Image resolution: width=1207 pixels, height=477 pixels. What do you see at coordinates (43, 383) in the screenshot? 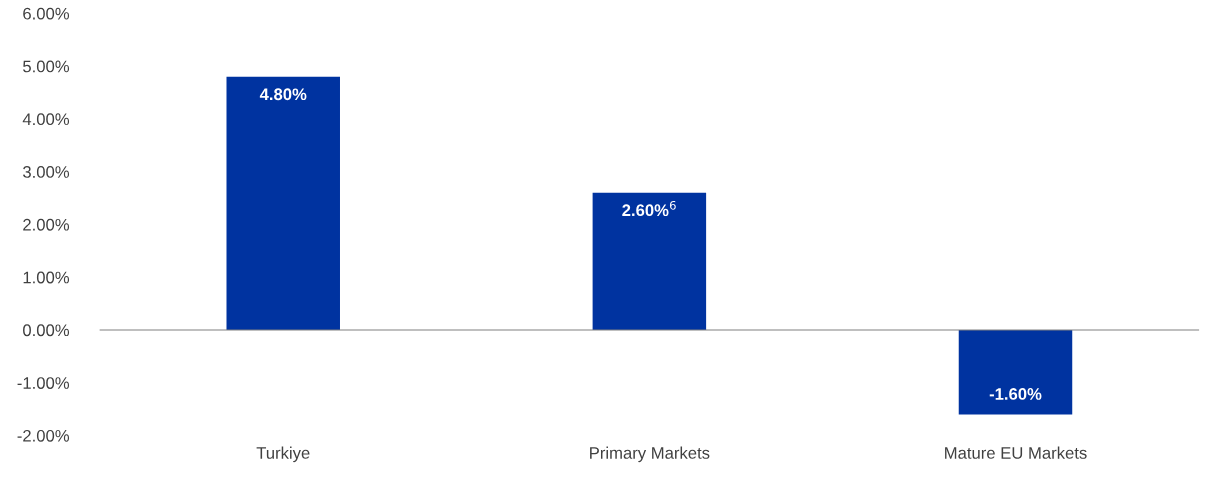
I see `y-tick-label: -1.00%` at bounding box center [43, 383].